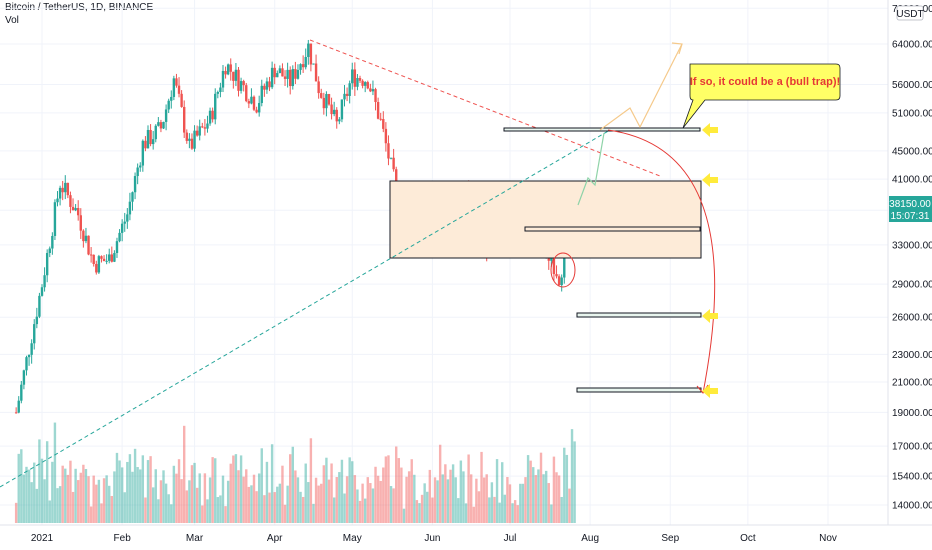 The height and width of the screenshot is (550, 932). Describe the element at coordinates (910, 204) in the screenshot. I see `last-price-value: 38150.00` at that location.